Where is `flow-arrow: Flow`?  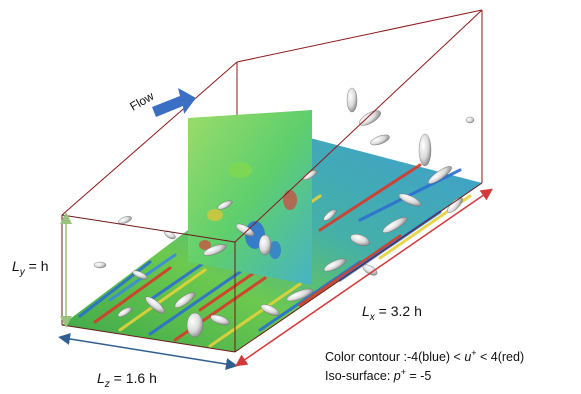 flow-arrow: Flow is located at coordinates (161, 102).